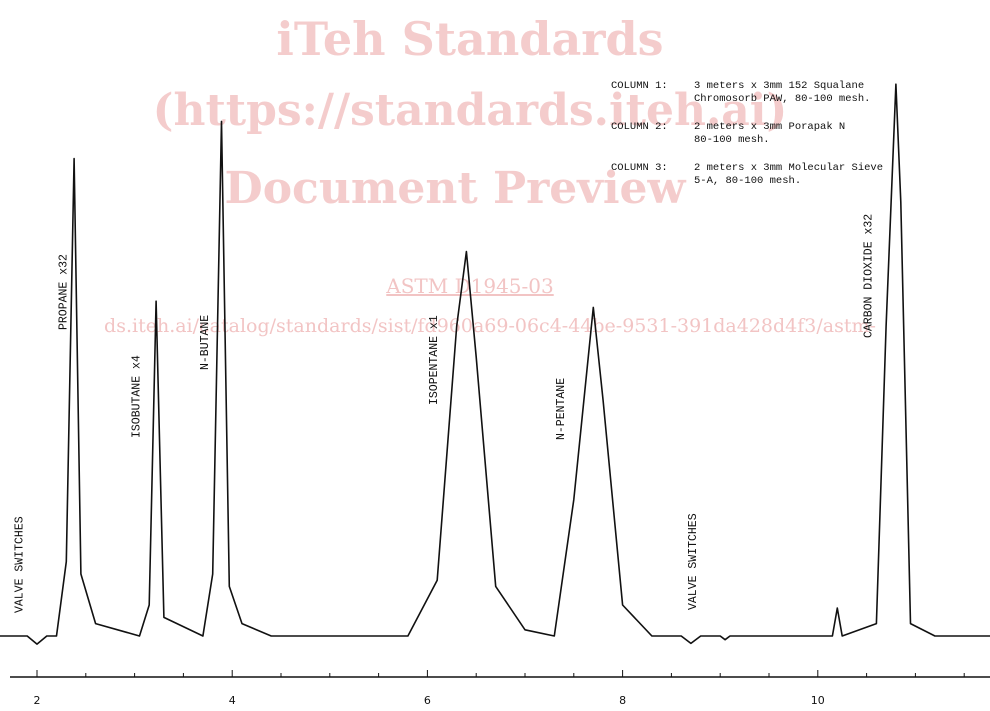  I want to click on time-axis: 2468101214161820, so click(500, 688).